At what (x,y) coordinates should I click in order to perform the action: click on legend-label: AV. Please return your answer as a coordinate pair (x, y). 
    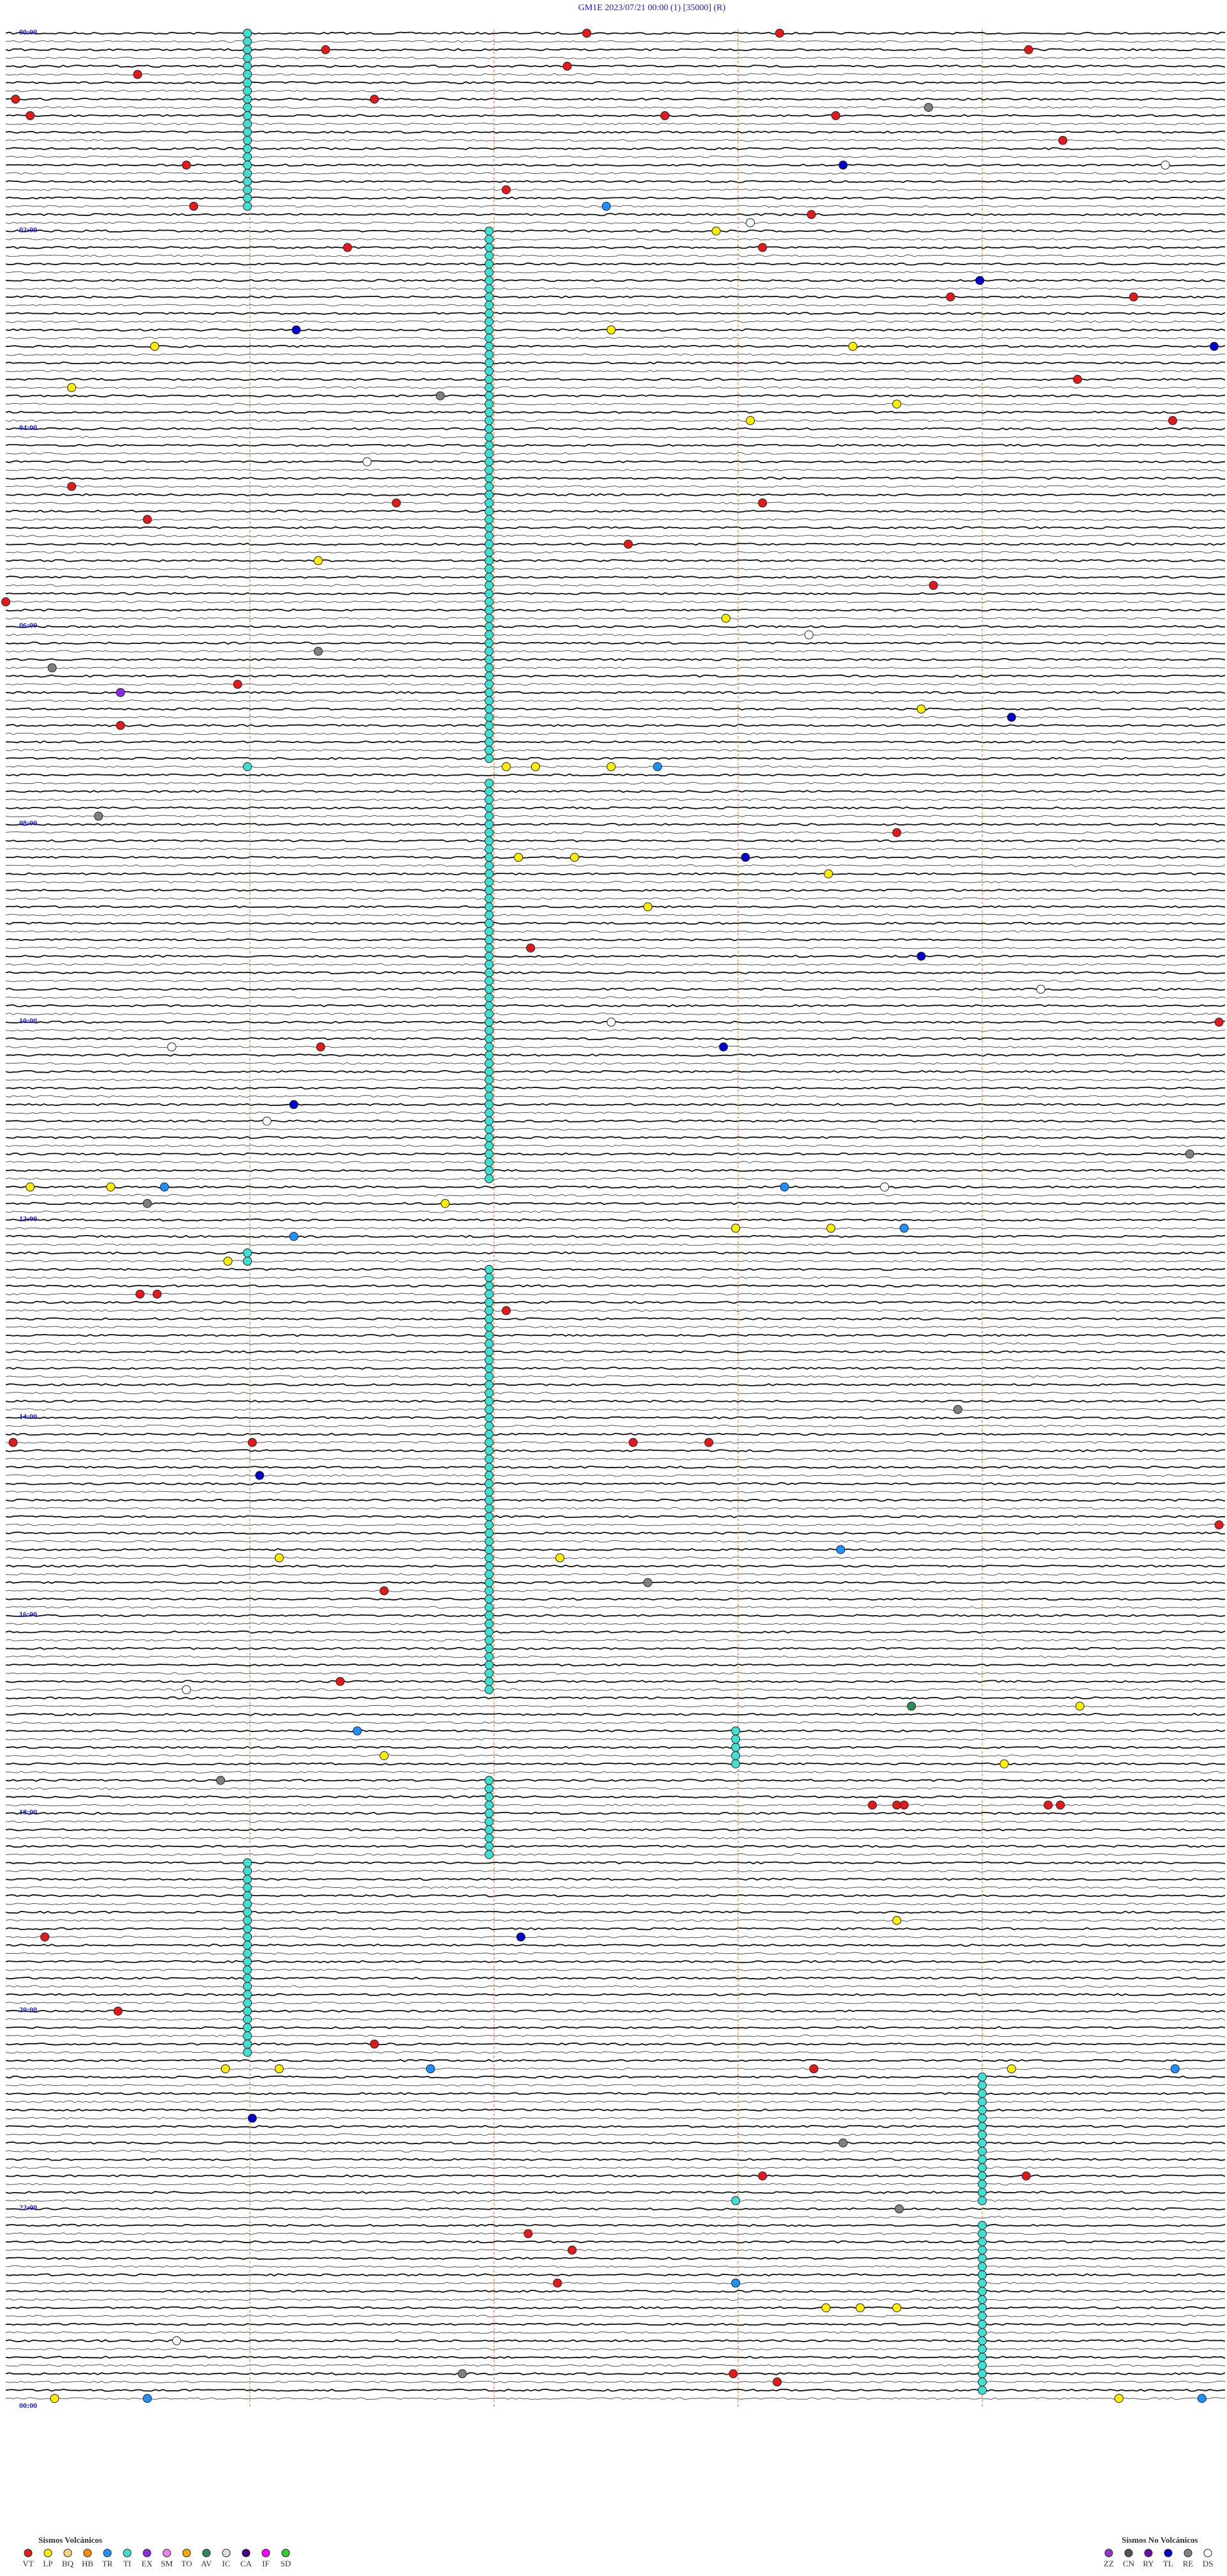
    Looking at the image, I should click on (206, 2563).